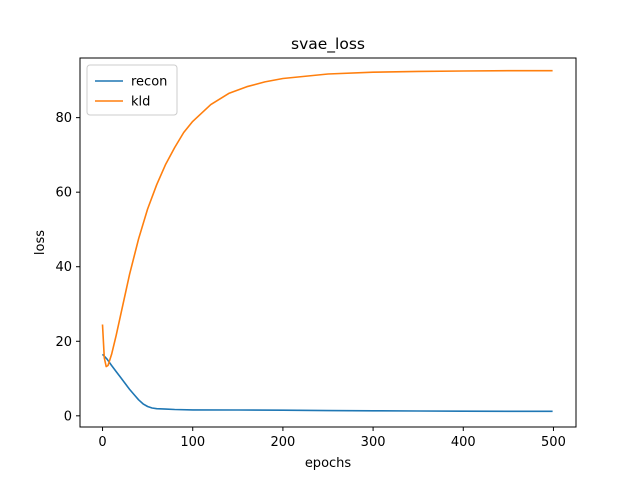  I want to click on x-tick-label: 500, so click(553, 442).